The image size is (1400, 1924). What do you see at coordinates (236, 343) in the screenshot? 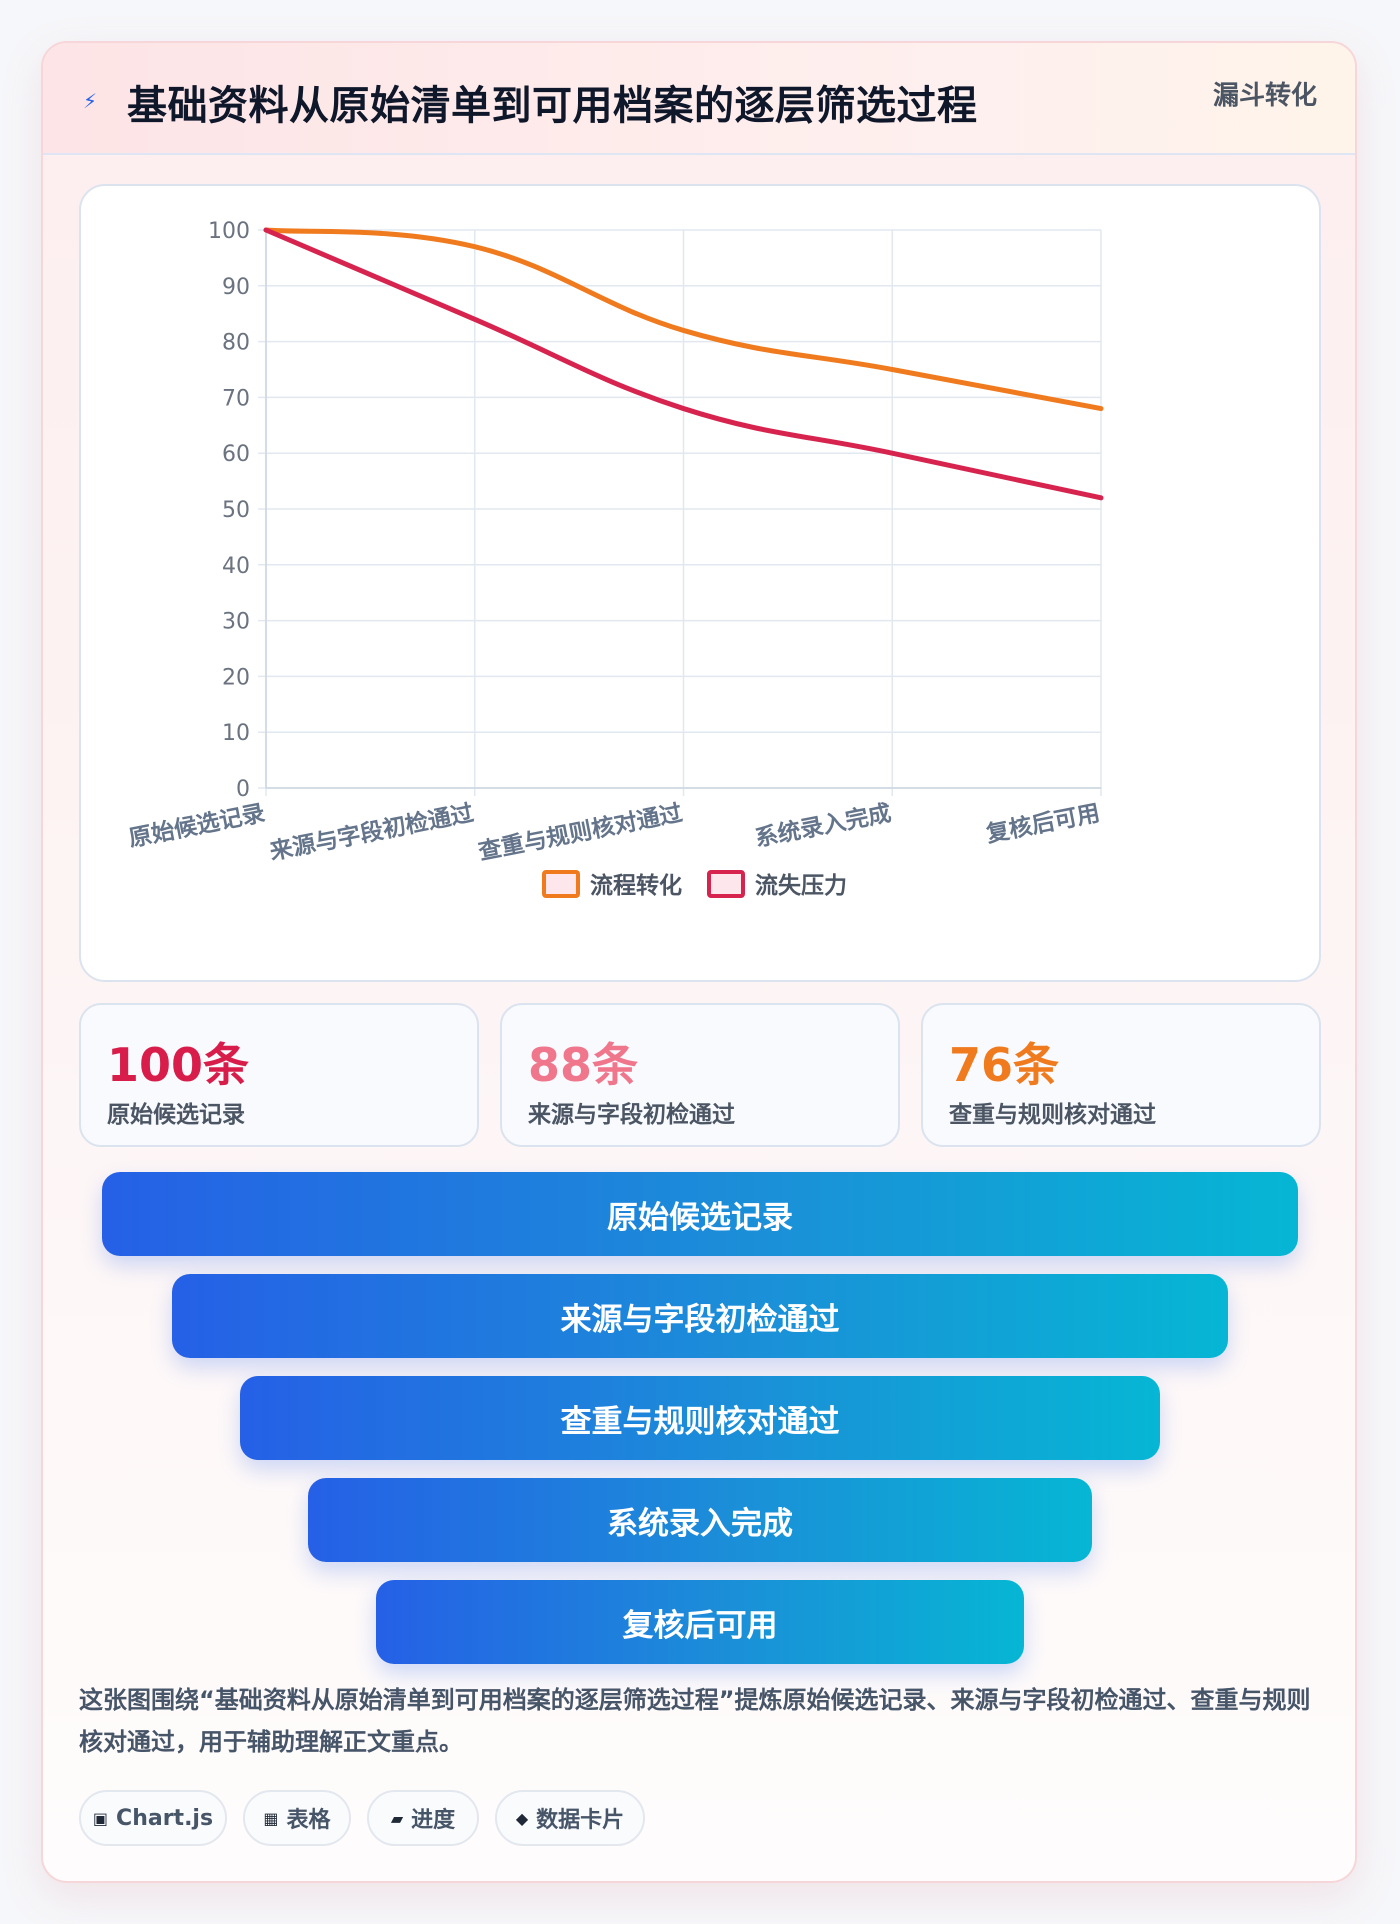
I see `y-tick-label: 80` at bounding box center [236, 343].